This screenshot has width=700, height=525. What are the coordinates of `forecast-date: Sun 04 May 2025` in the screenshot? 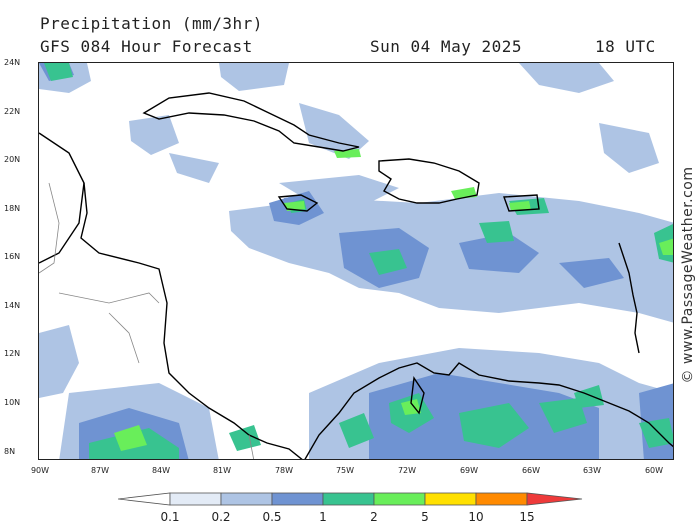 It's located at (446, 46).